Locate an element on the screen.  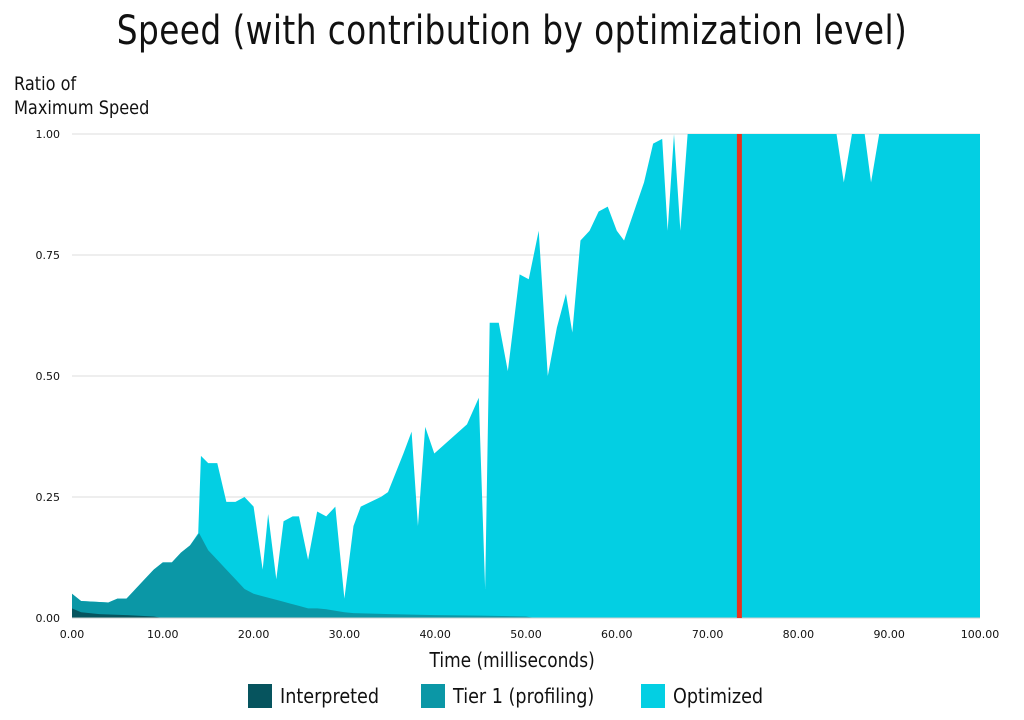
legend-item: Tier 1 (profiling) is located at coordinates (517, 696).